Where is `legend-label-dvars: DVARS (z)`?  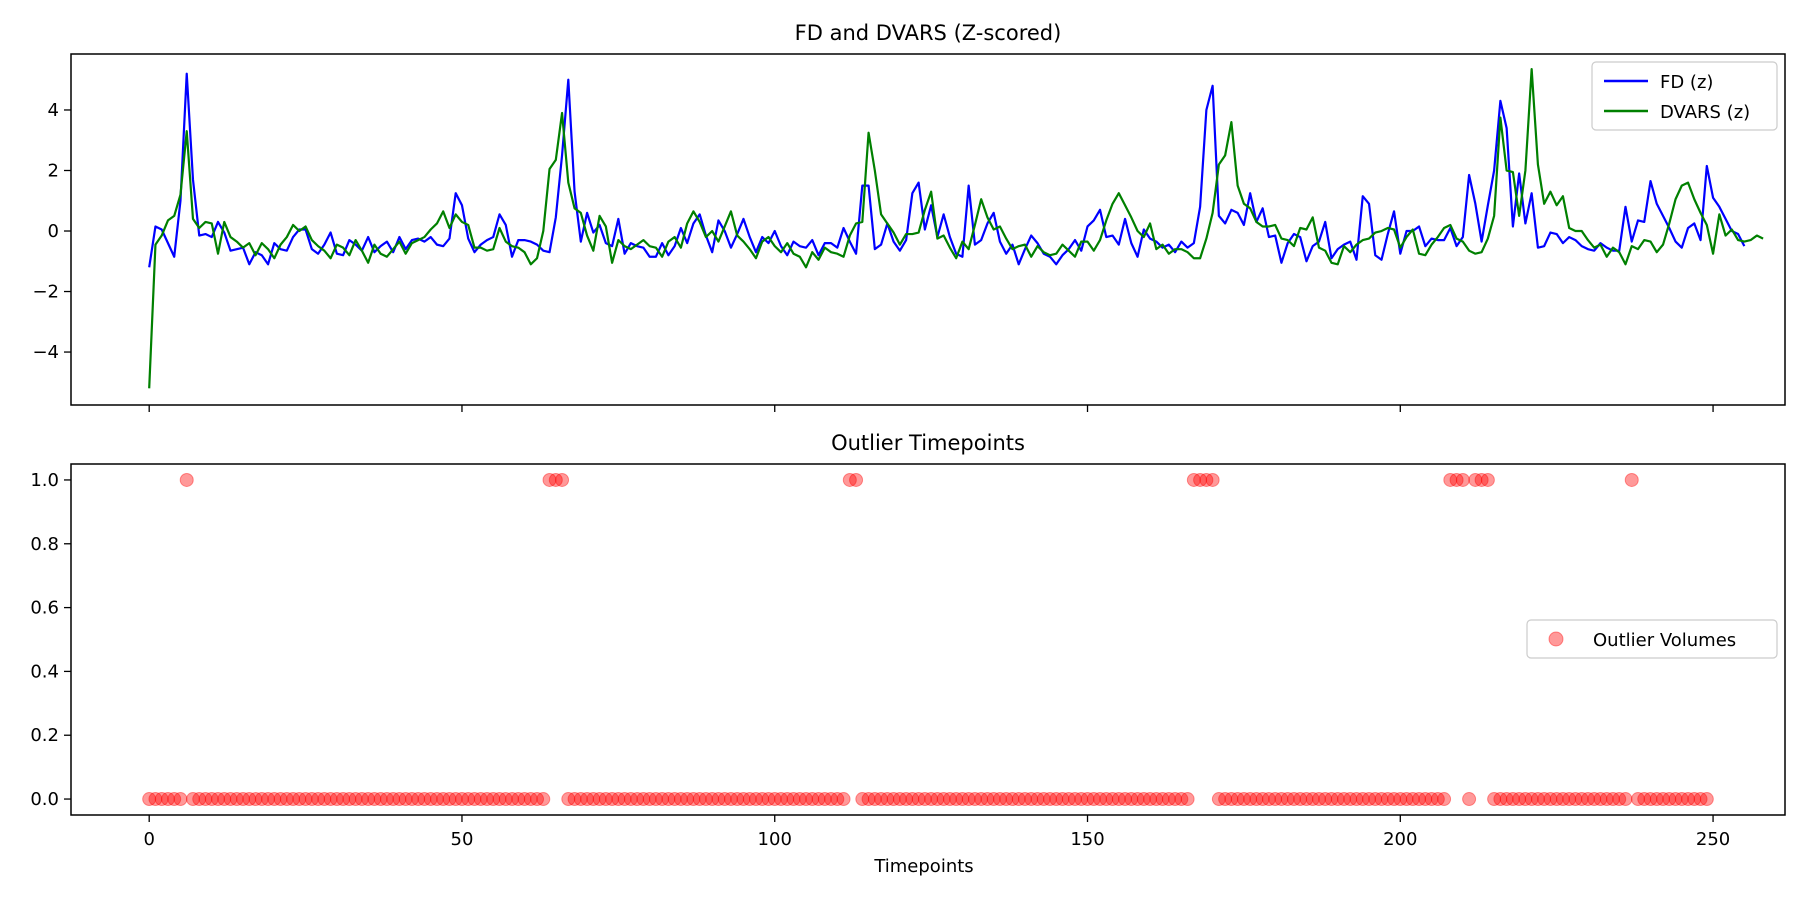
legend-label-dvars: DVARS (z) is located at coordinates (1705, 112).